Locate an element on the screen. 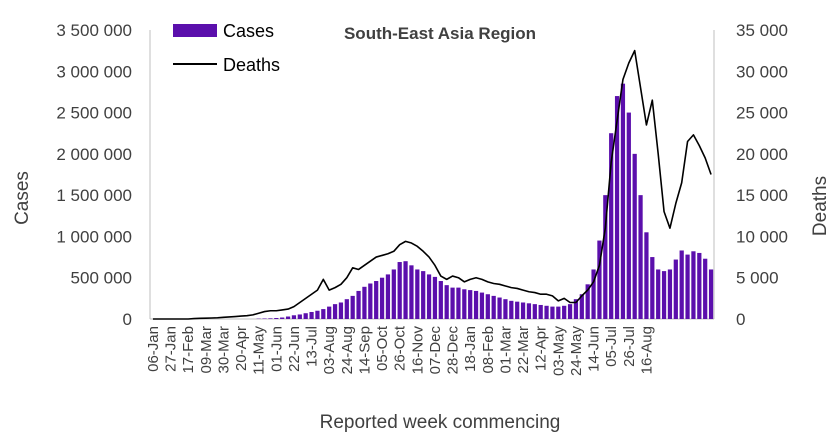 The height and width of the screenshot is (446, 839). y2-tick-label: 5 000 is located at coordinates (757, 278).